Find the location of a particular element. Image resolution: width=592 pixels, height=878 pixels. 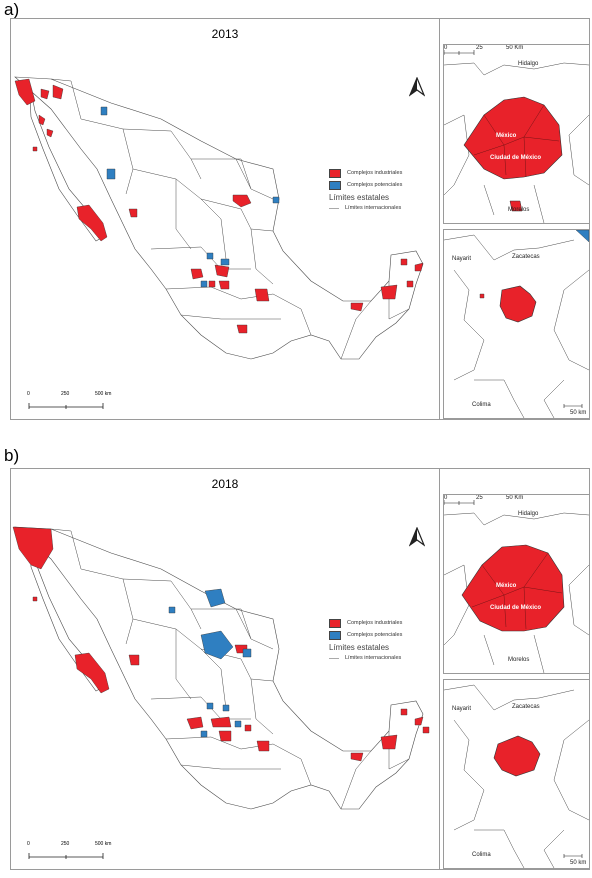

panel-letter-a: a) is located at coordinates (12, 9).